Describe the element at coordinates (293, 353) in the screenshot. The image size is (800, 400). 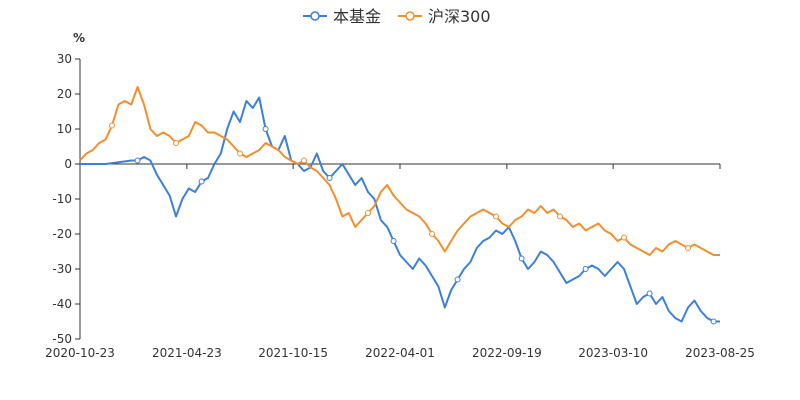
I see `x-tick-label: 2021-10-15` at that location.